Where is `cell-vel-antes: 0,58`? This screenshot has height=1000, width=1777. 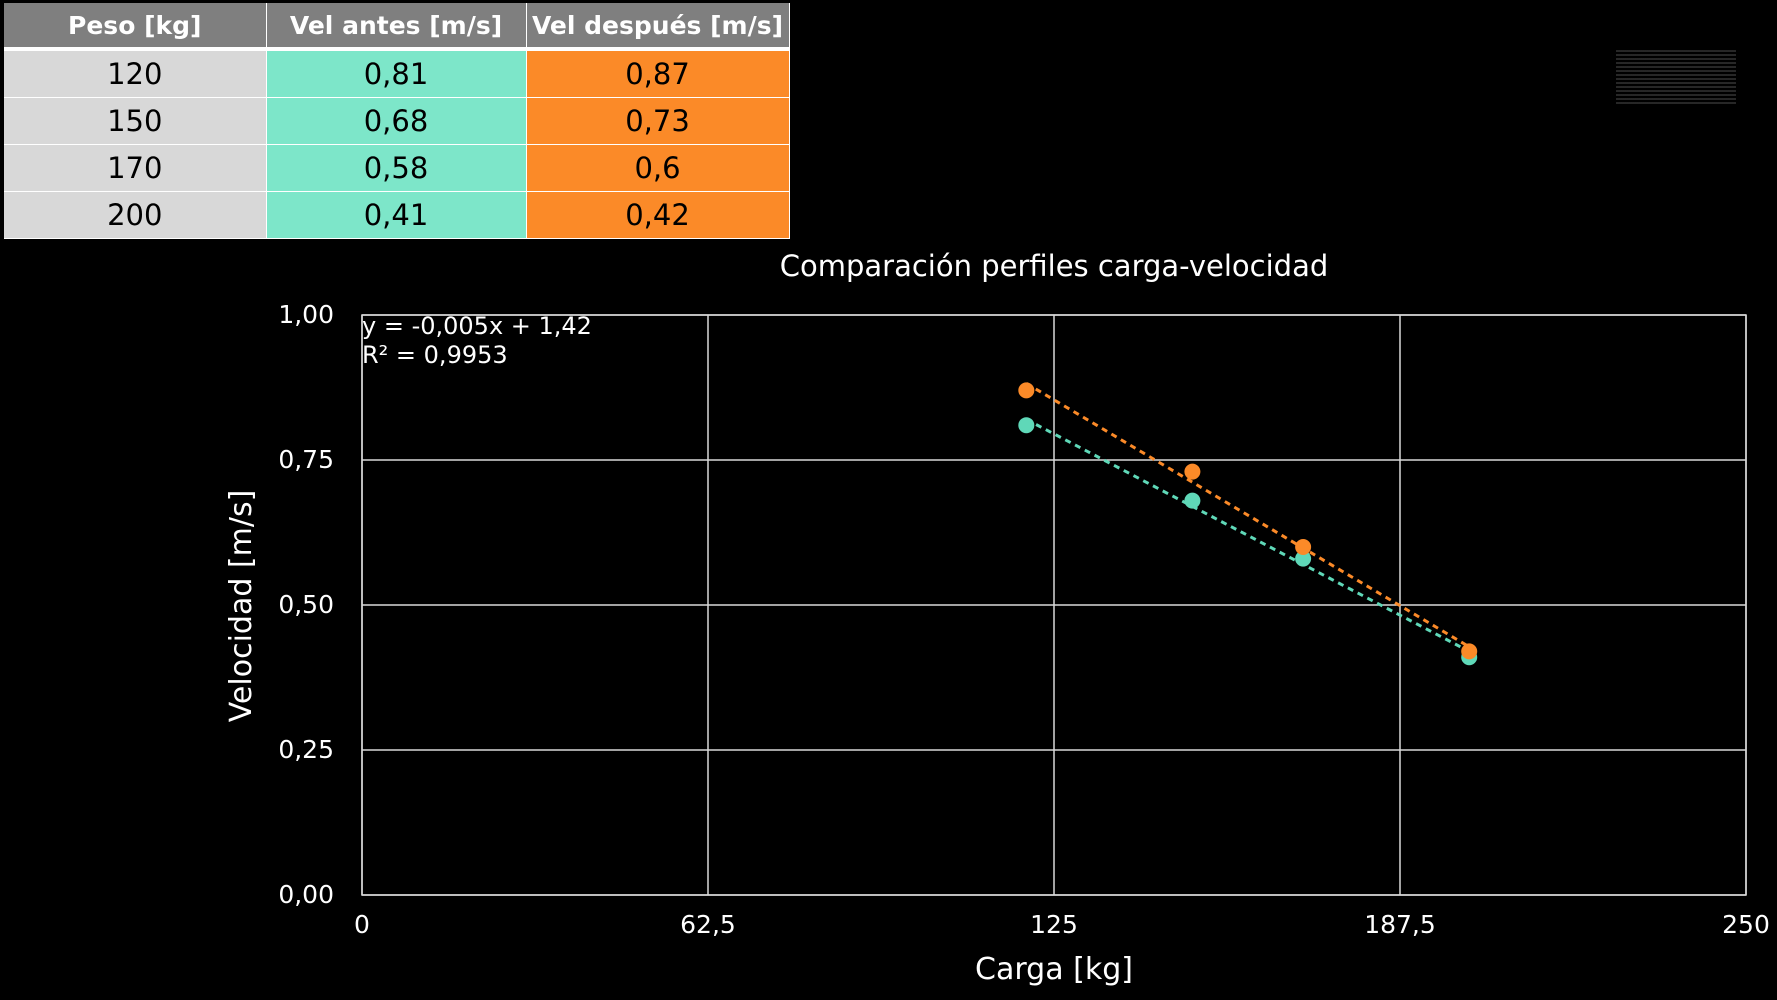
cell-vel-antes: 0,58 is located at coordinates (396, 168).